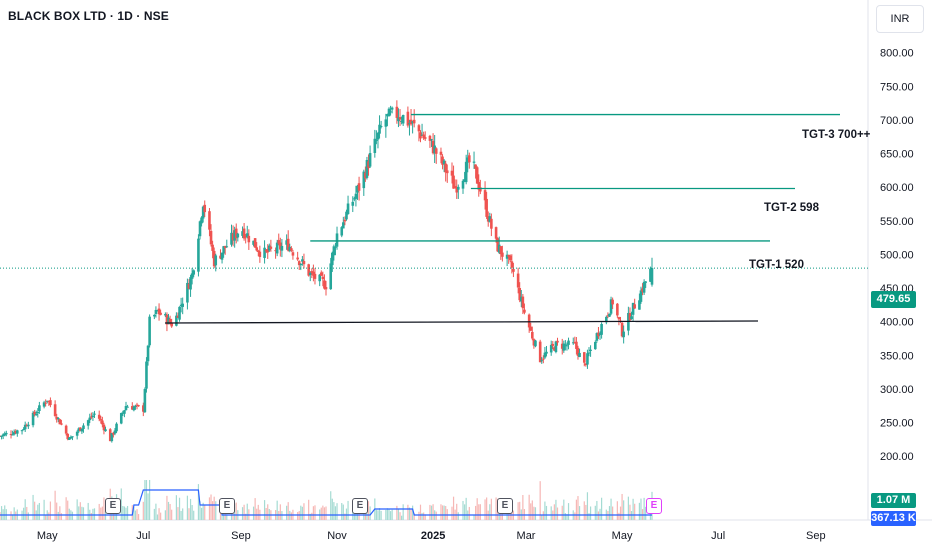 The width and height of the screenshot is (932, 550). I want to click on currency-selector: INR, so click(900, 19).